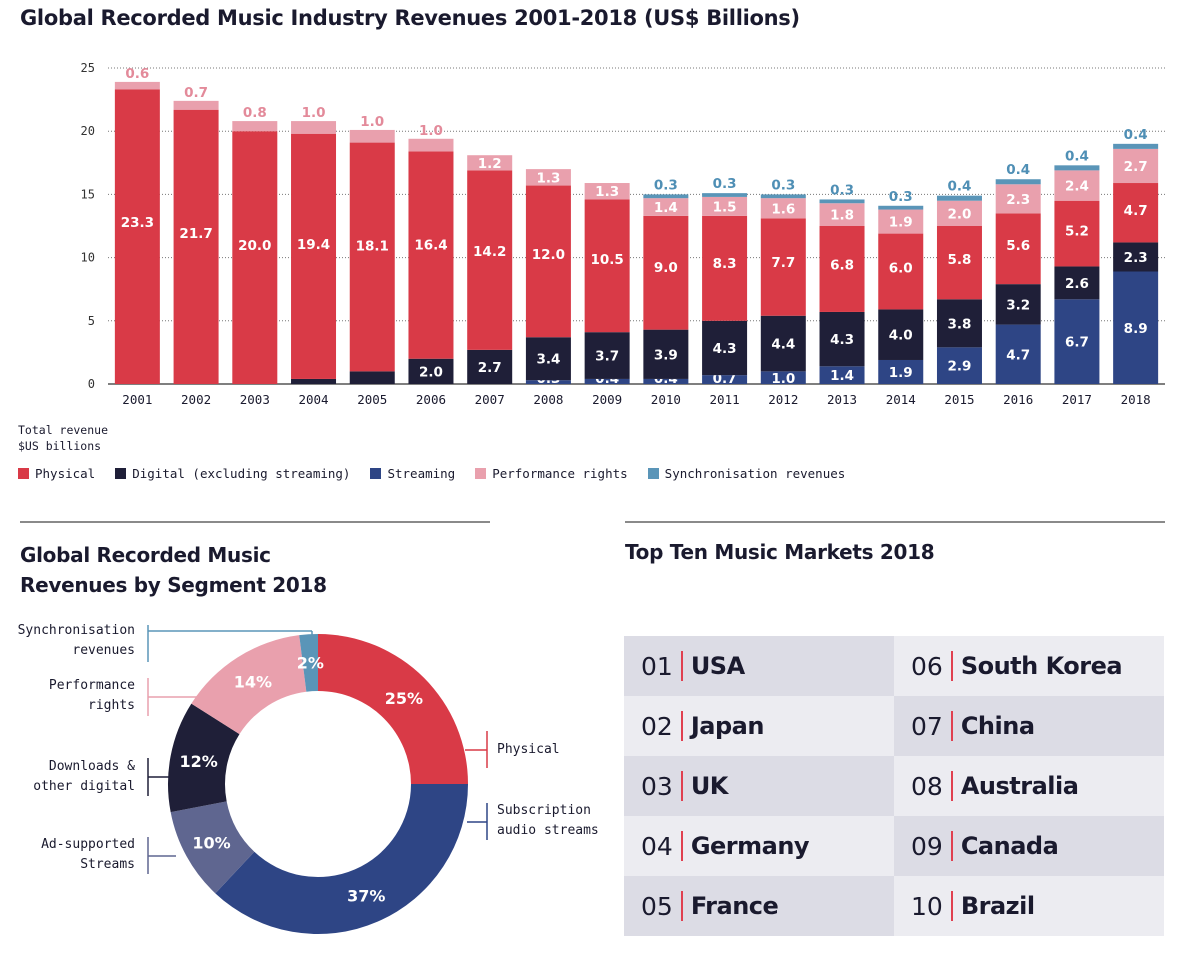  Describe the element at coordinates (783, 345) in the screenshot. I see `bar-data-label: 4.4` at that location.